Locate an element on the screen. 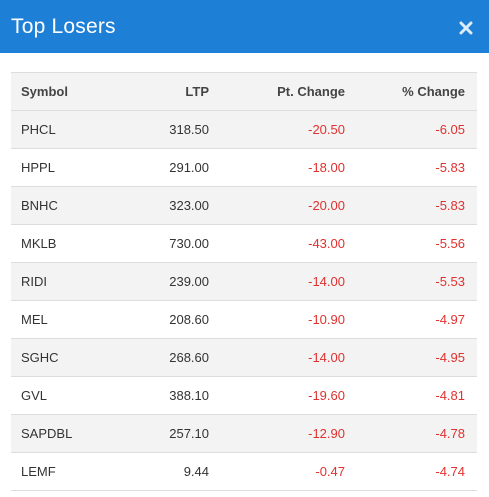 The width and height of the screenshot is (489, 497). cell-pct-change: -5.56 is located at coordinates (450, 243).